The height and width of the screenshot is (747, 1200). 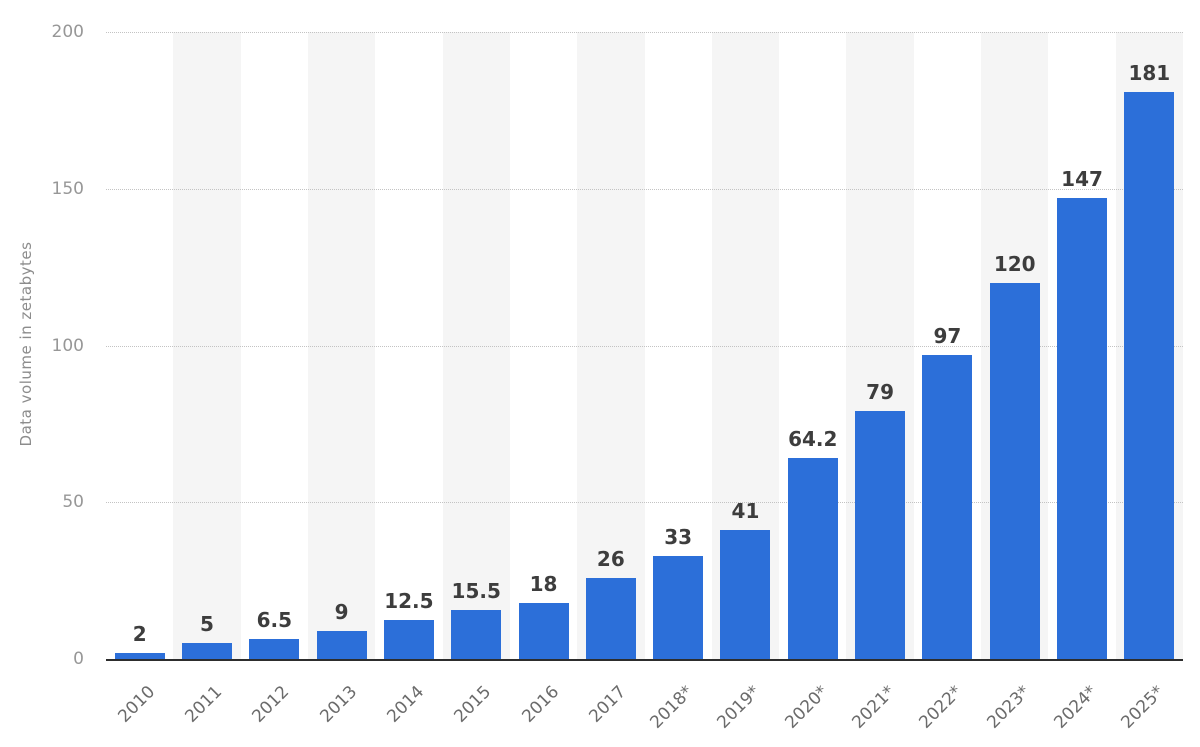 I want to click on bar-value-label: 26, so click(x=610, y=558).